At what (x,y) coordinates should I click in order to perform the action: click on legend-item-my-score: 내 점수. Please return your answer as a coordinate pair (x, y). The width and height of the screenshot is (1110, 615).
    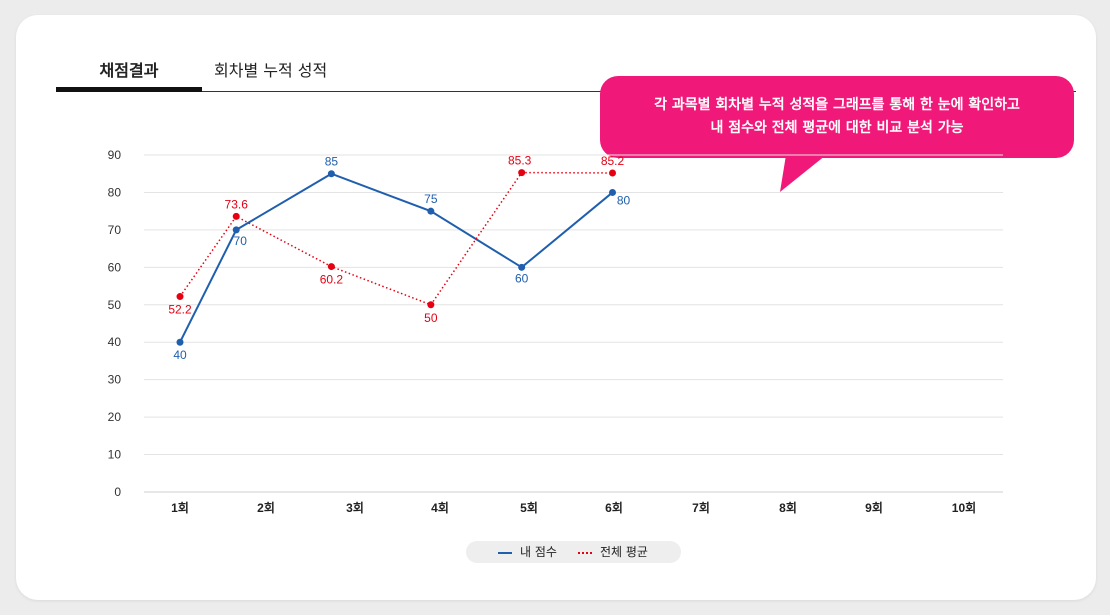
    Looking at the image, I should click on (527, 552).